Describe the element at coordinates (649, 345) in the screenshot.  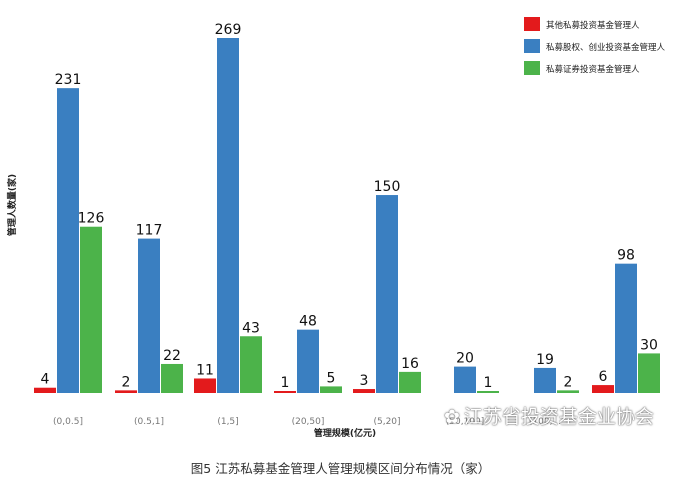
I see `value-label-2-7: 30` at that location.